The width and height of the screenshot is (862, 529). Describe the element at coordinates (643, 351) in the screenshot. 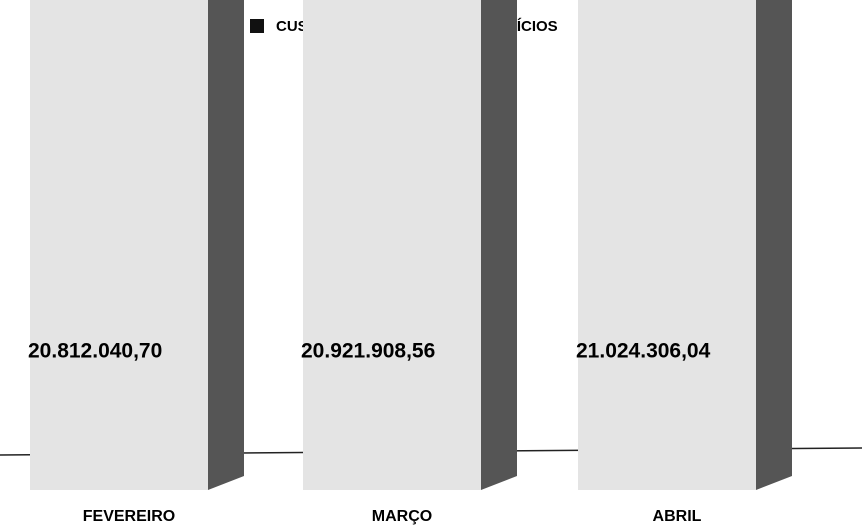

I see `value-label: 21.024.306,04` at that location.